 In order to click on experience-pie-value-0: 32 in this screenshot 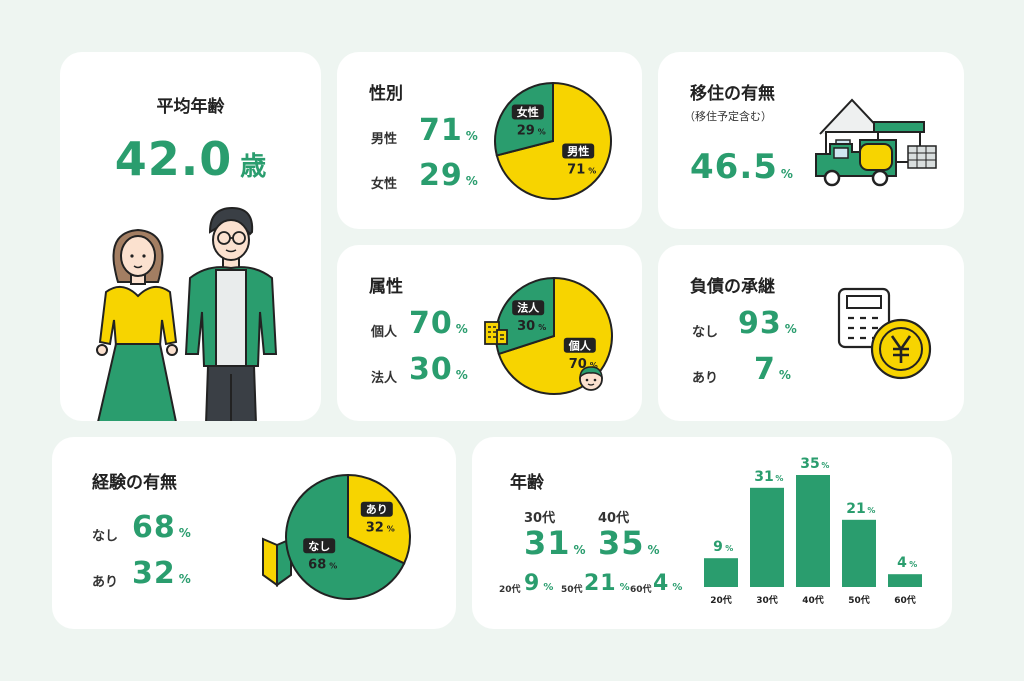, I will do `click(375, 528)`.